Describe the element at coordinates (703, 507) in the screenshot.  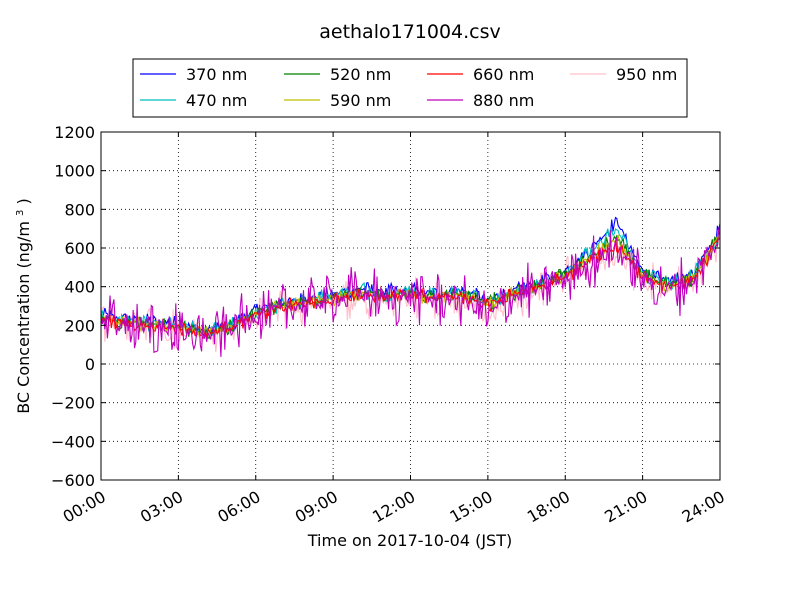
I see `x-tick-label: 24:00` at that location.